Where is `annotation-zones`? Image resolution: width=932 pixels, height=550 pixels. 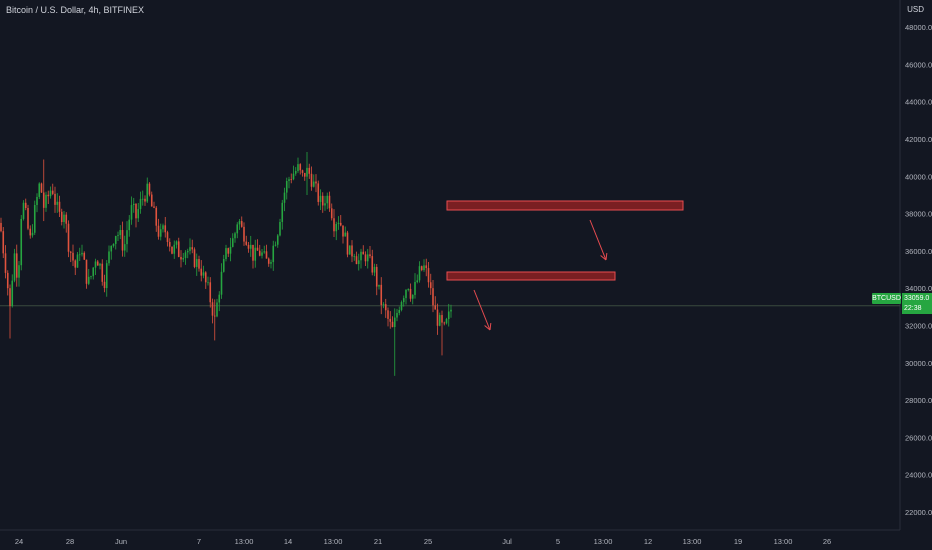
annotation-zones is located at coordinates (565, 240).